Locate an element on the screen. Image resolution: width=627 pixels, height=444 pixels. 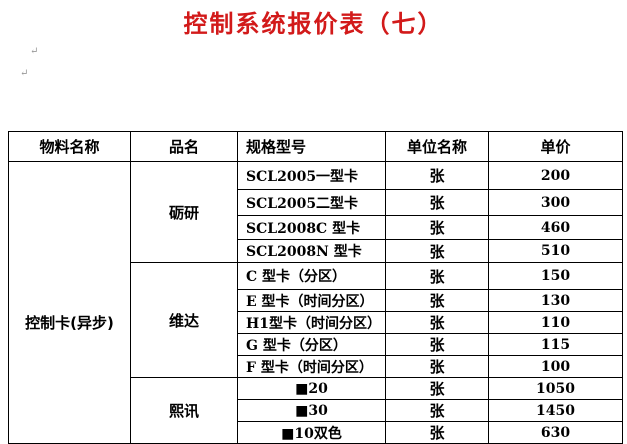
brand-cell: 熙讯 is located at coordinates (184, 410).